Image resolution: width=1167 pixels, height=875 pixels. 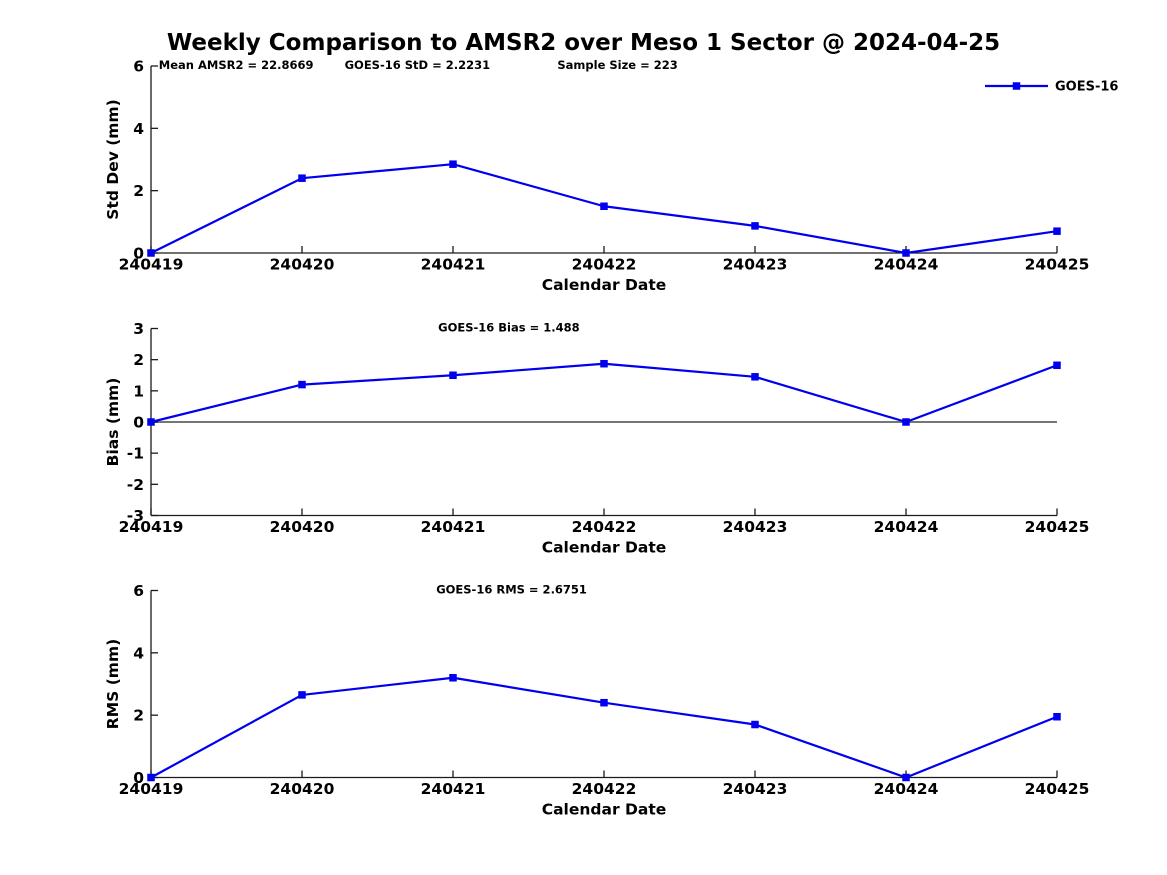 What do you see at coordinates (1016, 86) in the screenshot?
I see `legend-marker` at bounding box center [1016, 86].